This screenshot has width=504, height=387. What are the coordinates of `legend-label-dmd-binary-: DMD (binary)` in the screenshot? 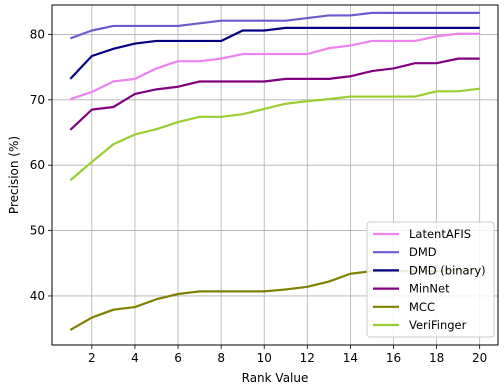 It's located at (447, 270).